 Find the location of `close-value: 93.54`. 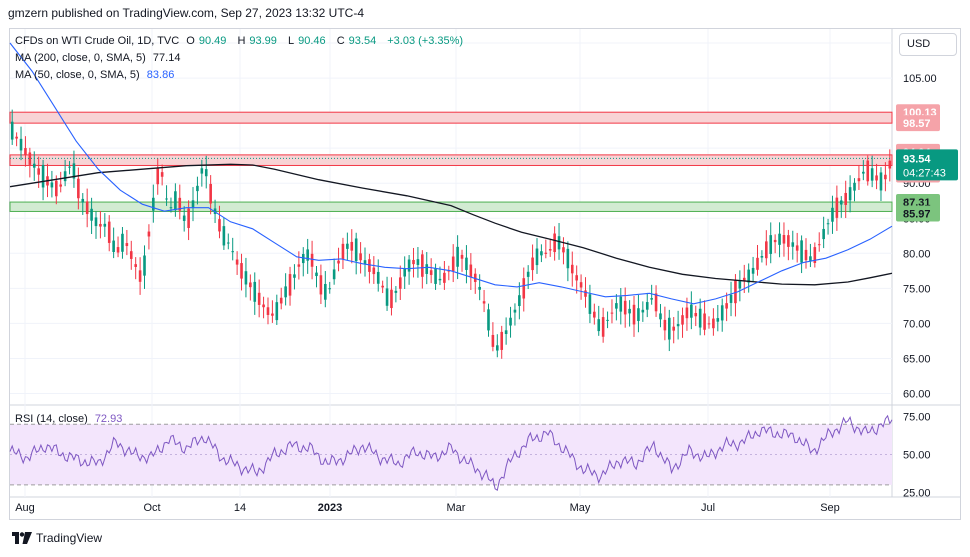

close-value: 93.54 is located at coordinates (362, 41).